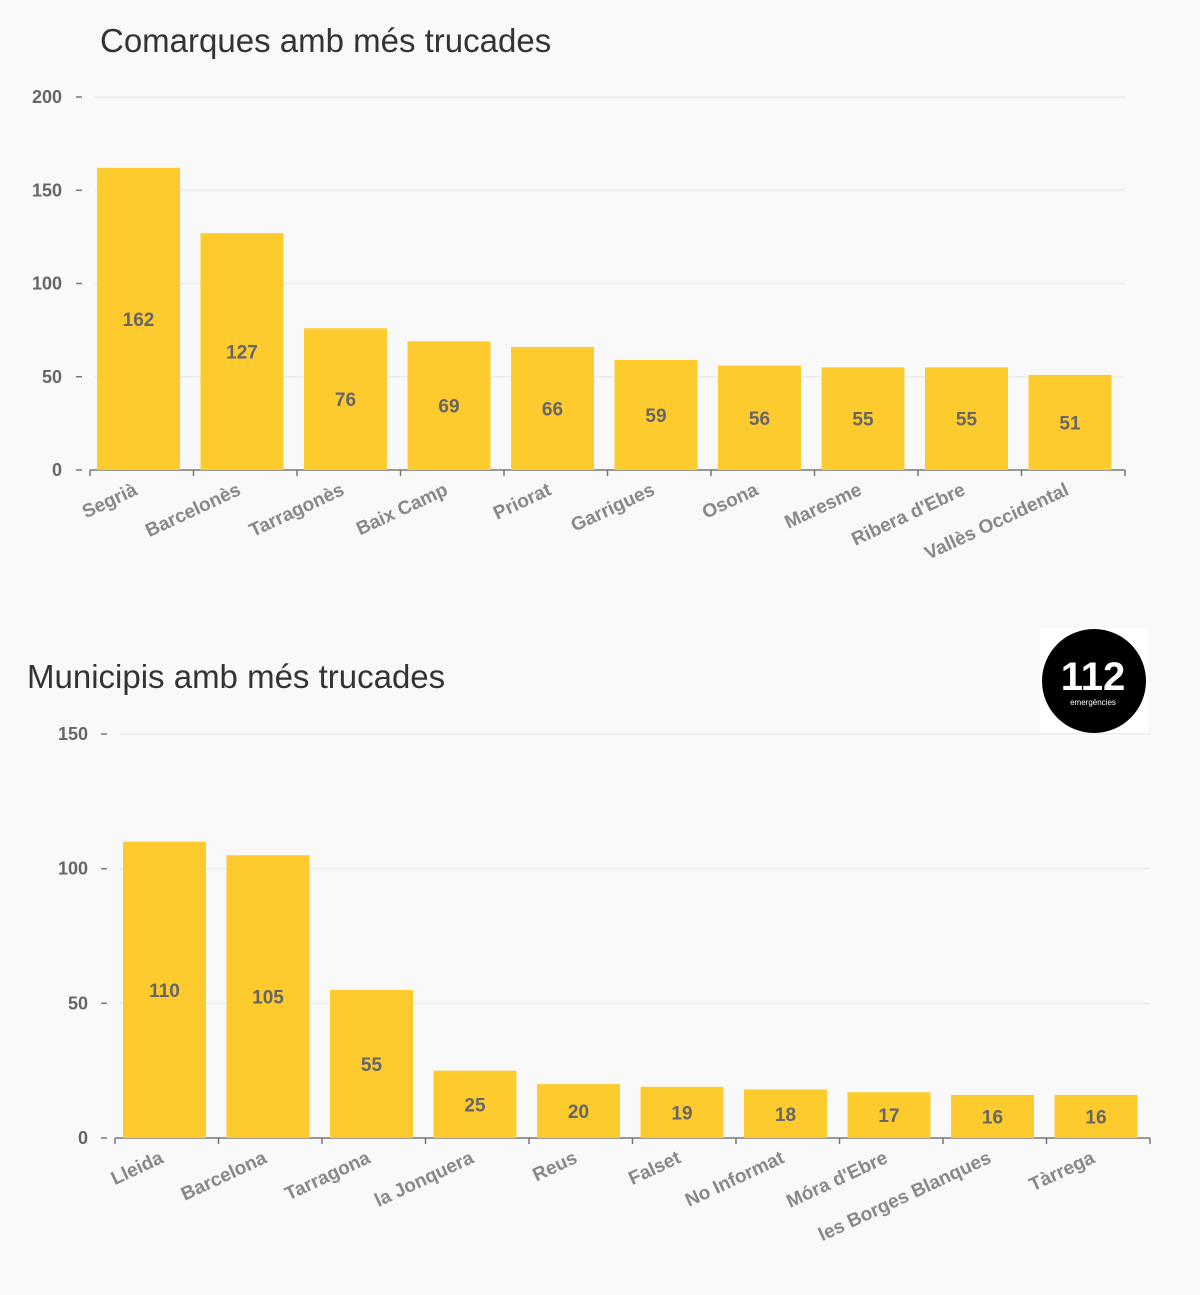  I want to click on data-label: 51, so click(1070, 423).